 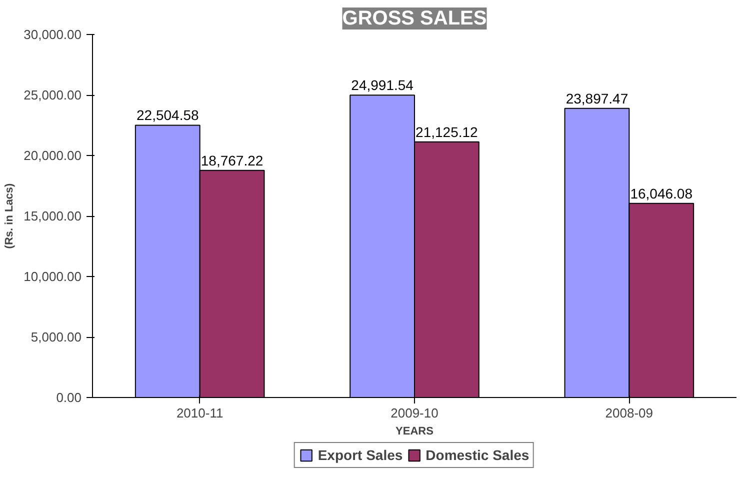 What do you see at coordinates (10, 215) in the screenshot?
I see `y-axis-title: (Rs. in Lacs)` at bounding box center [10, 215].